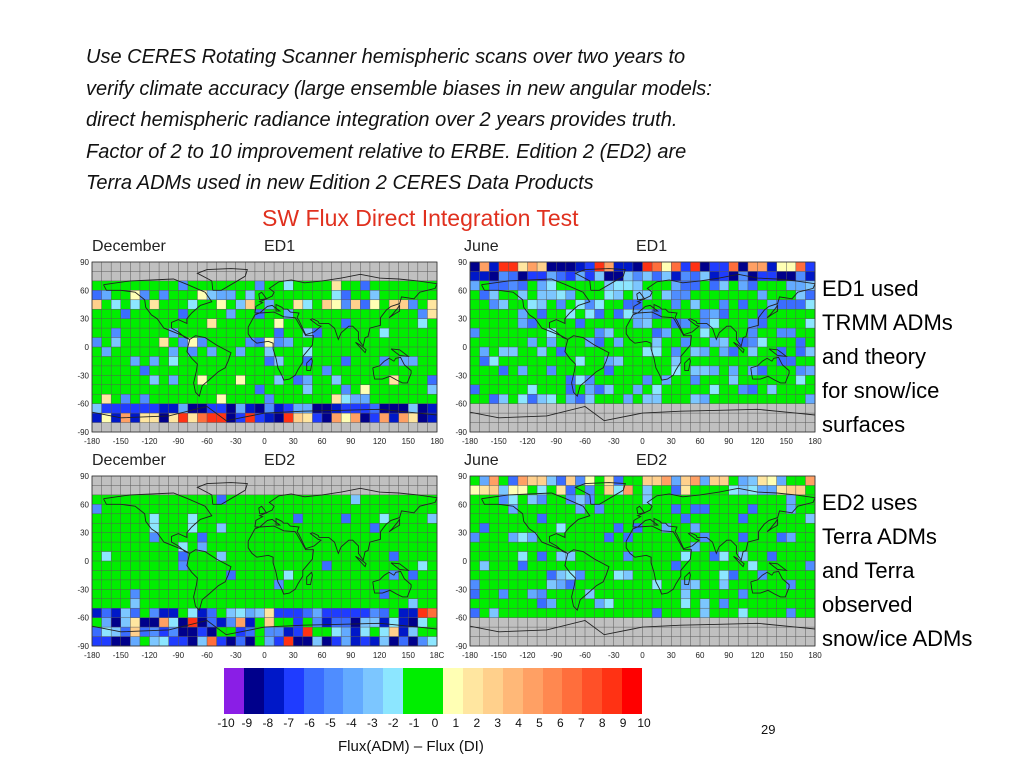 This screenshot has width=1024, height=768. What do you see at coordinates (84, 290) in the screenshot?
I see `lat-tick-label: 60` at bounding box center [84, 290].